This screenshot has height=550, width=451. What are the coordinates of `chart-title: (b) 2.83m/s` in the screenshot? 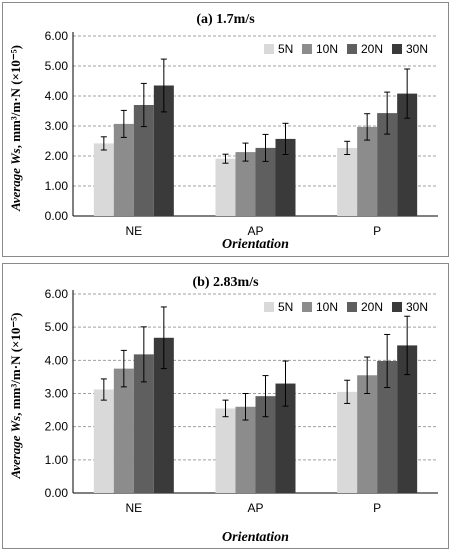 It's located at (225, 282).